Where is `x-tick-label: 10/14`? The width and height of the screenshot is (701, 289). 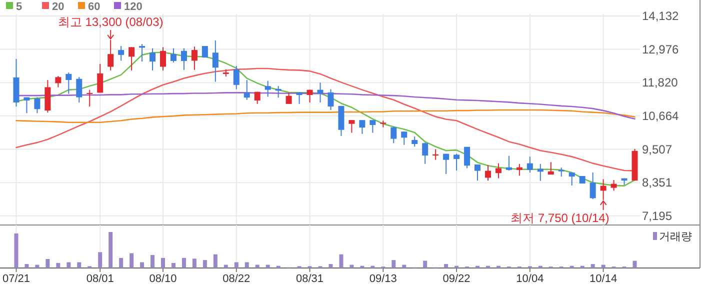 x-tick-label: 10/14 is located at coordinates (604, 279).